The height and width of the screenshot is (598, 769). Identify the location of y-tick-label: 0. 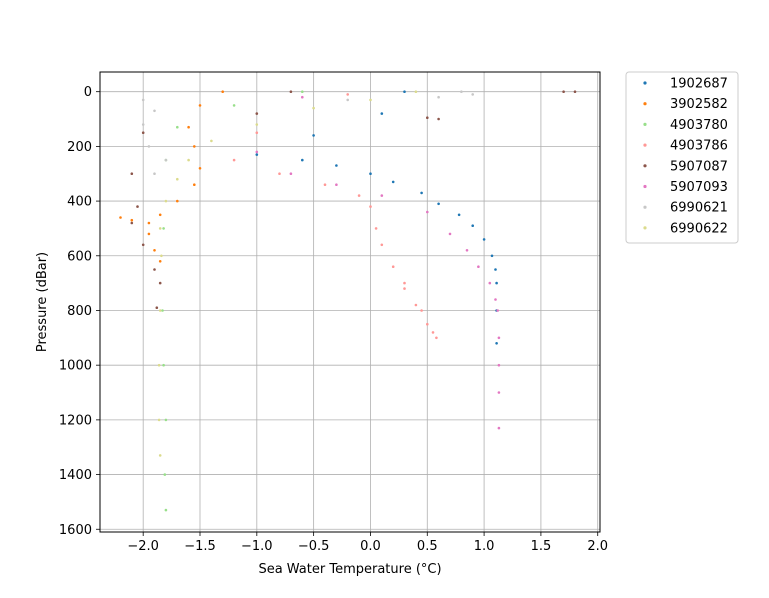
(88, 92).